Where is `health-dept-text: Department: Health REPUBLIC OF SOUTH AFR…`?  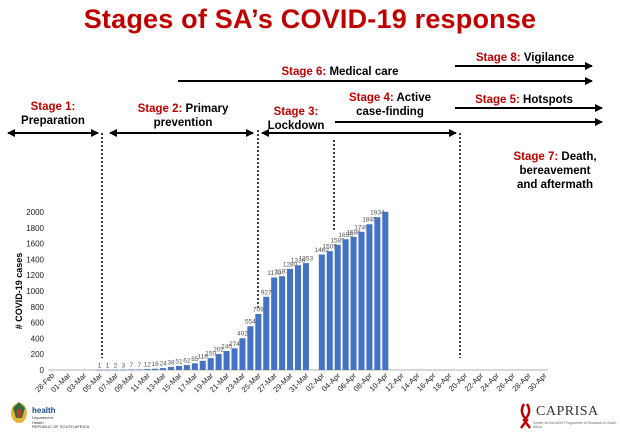
health-dept-text: Department: Health REPUBLIC OF SOUTH AFR… is located at coordinates (61, 422).